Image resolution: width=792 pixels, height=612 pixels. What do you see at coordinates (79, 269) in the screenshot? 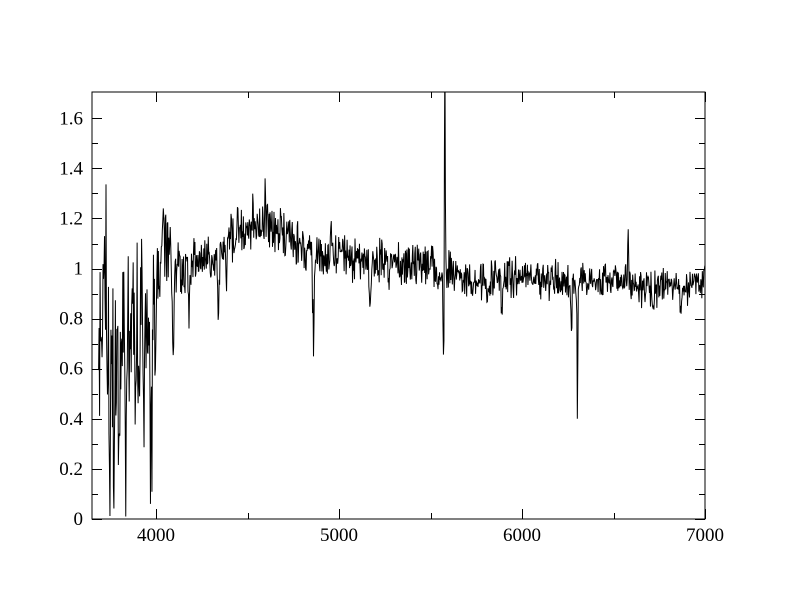
I see `y-tick-label: 1` at bounding box center [79, 269].